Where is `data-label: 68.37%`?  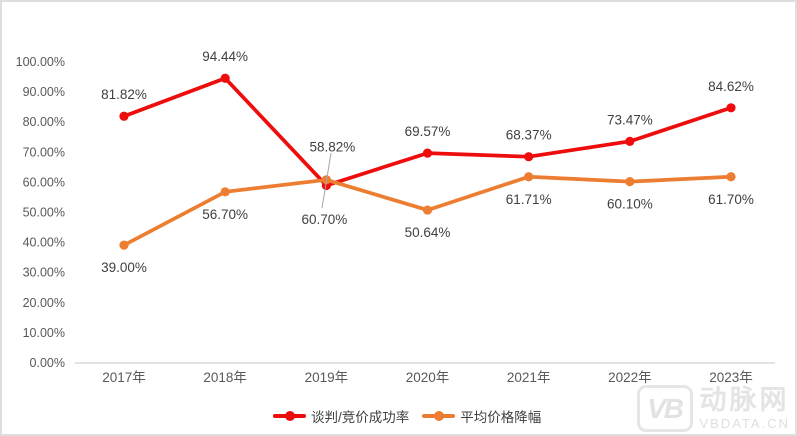
data-label: 68.37% is located at coordinates (529, 135).